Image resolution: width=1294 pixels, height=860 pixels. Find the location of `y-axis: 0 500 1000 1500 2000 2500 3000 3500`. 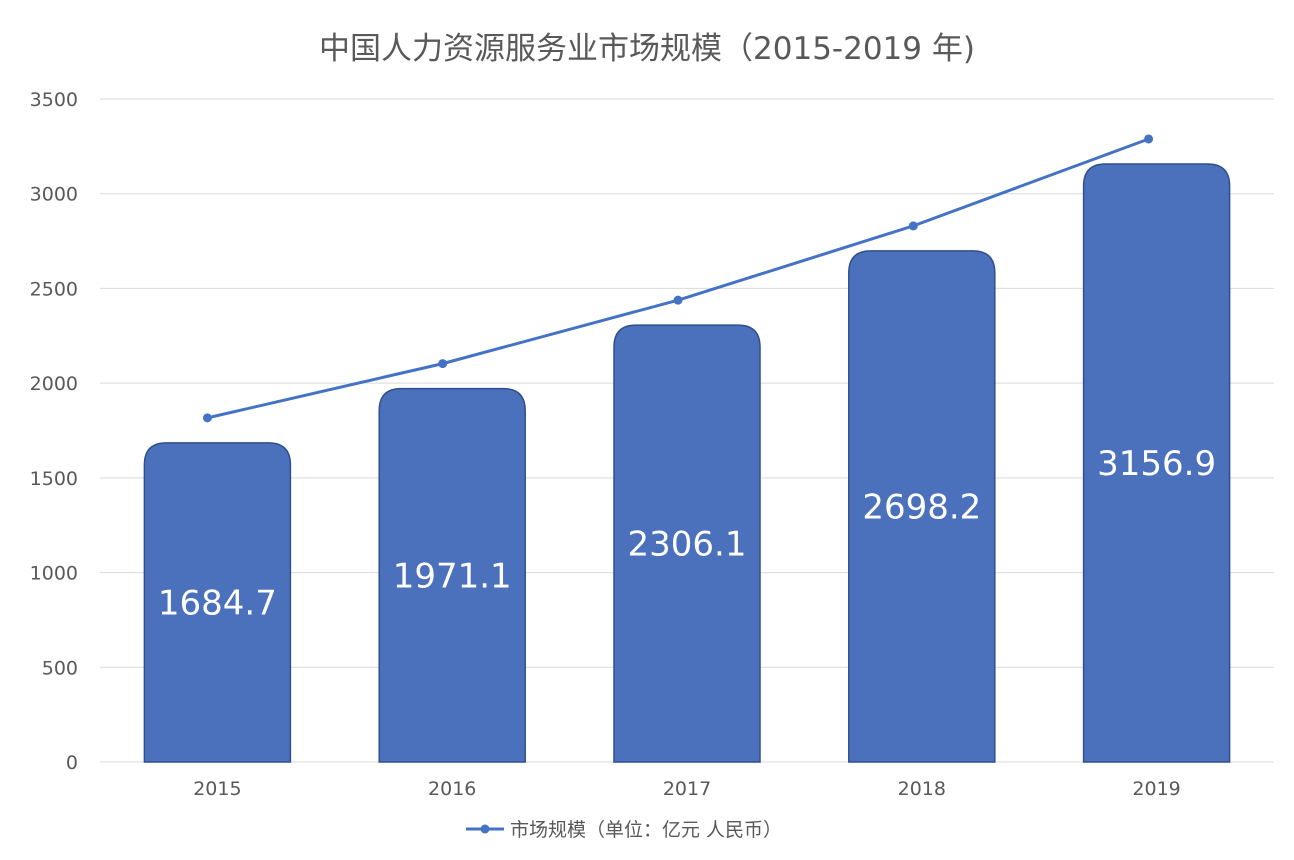

y-axis: 0 500 1000 1500 2000 2500 3000 3500 is located at coordinates (54, 431).